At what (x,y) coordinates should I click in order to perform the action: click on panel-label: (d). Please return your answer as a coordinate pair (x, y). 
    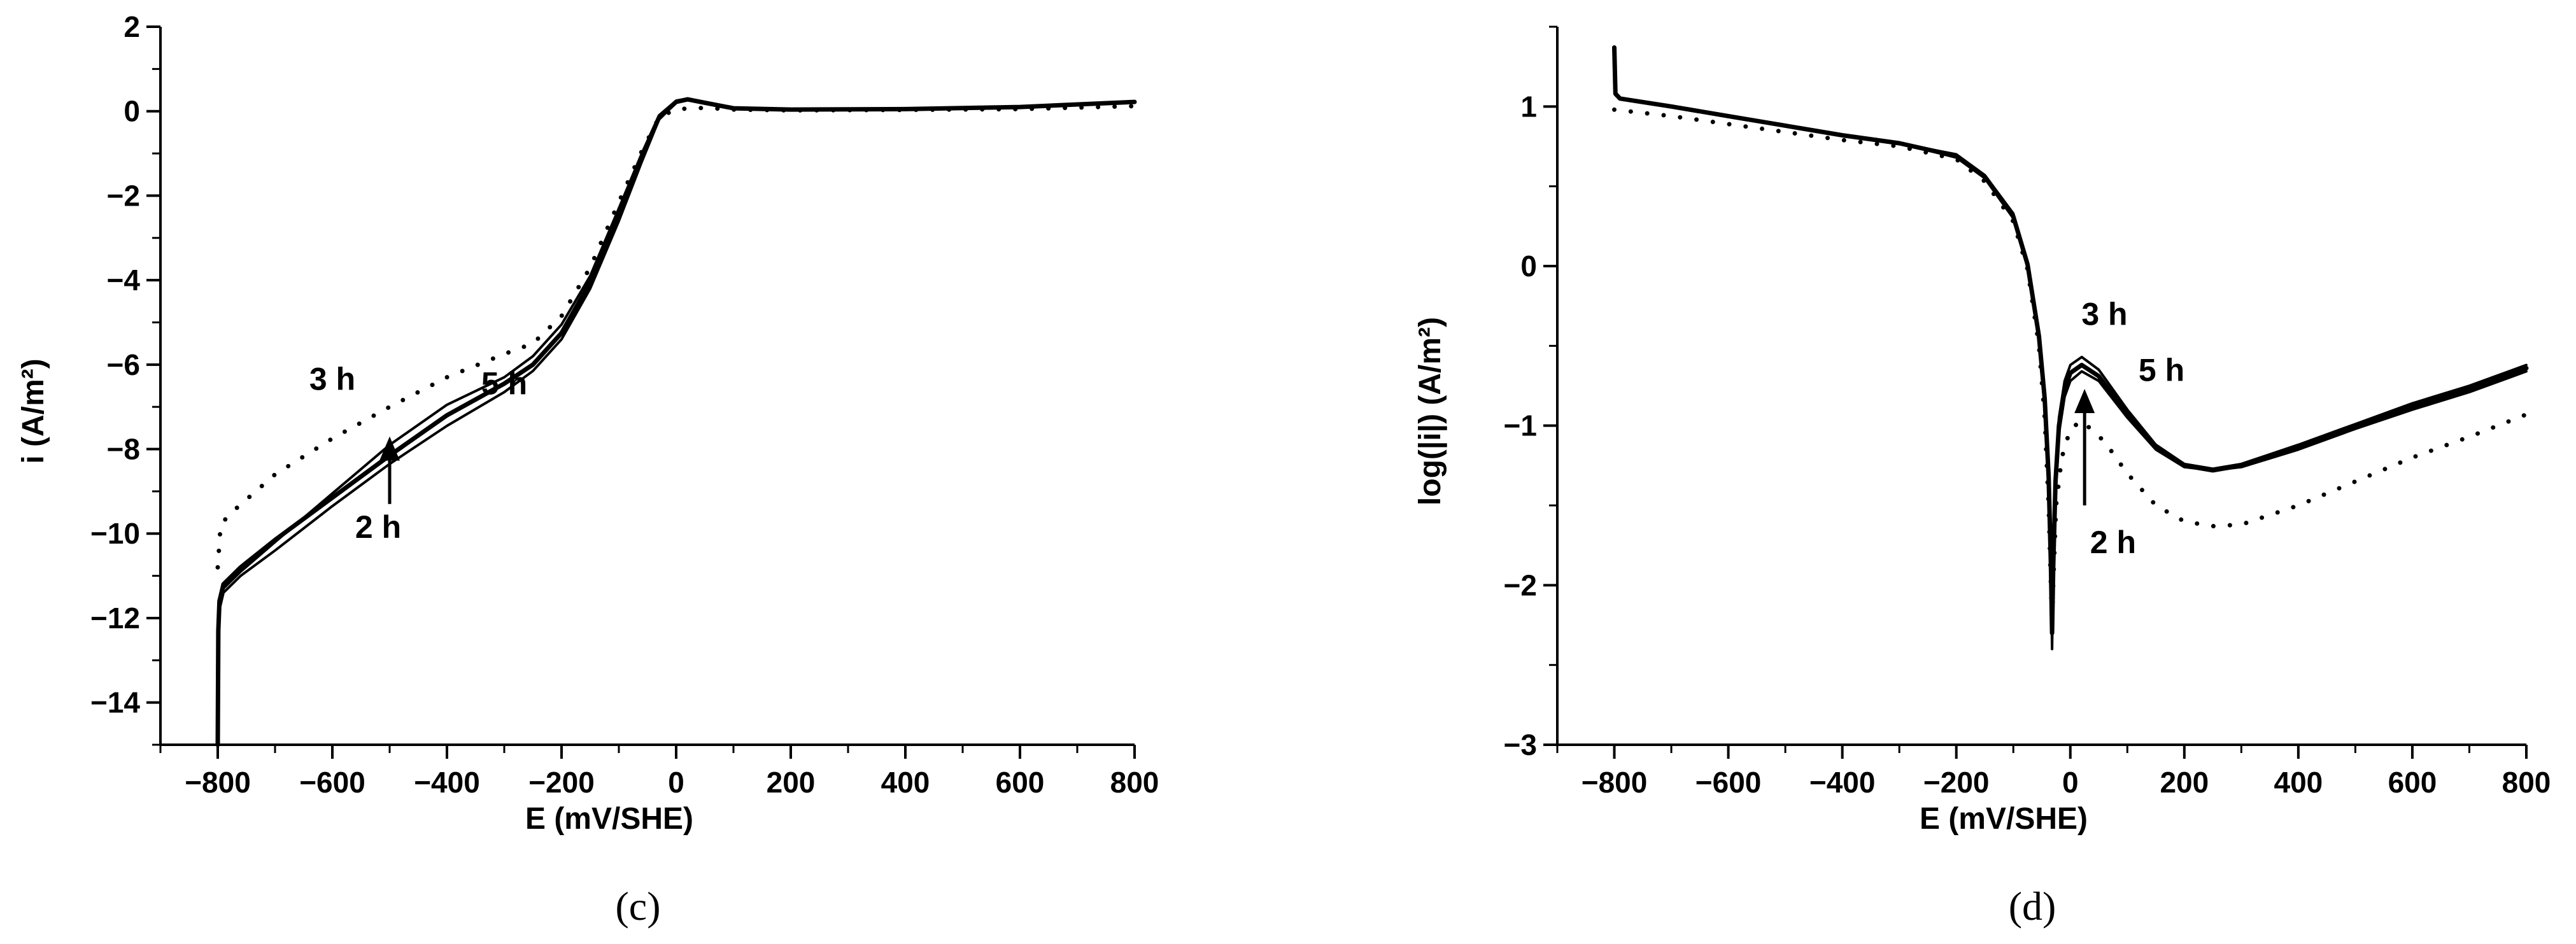
    Looking at the image, I should click on (2032, 906).